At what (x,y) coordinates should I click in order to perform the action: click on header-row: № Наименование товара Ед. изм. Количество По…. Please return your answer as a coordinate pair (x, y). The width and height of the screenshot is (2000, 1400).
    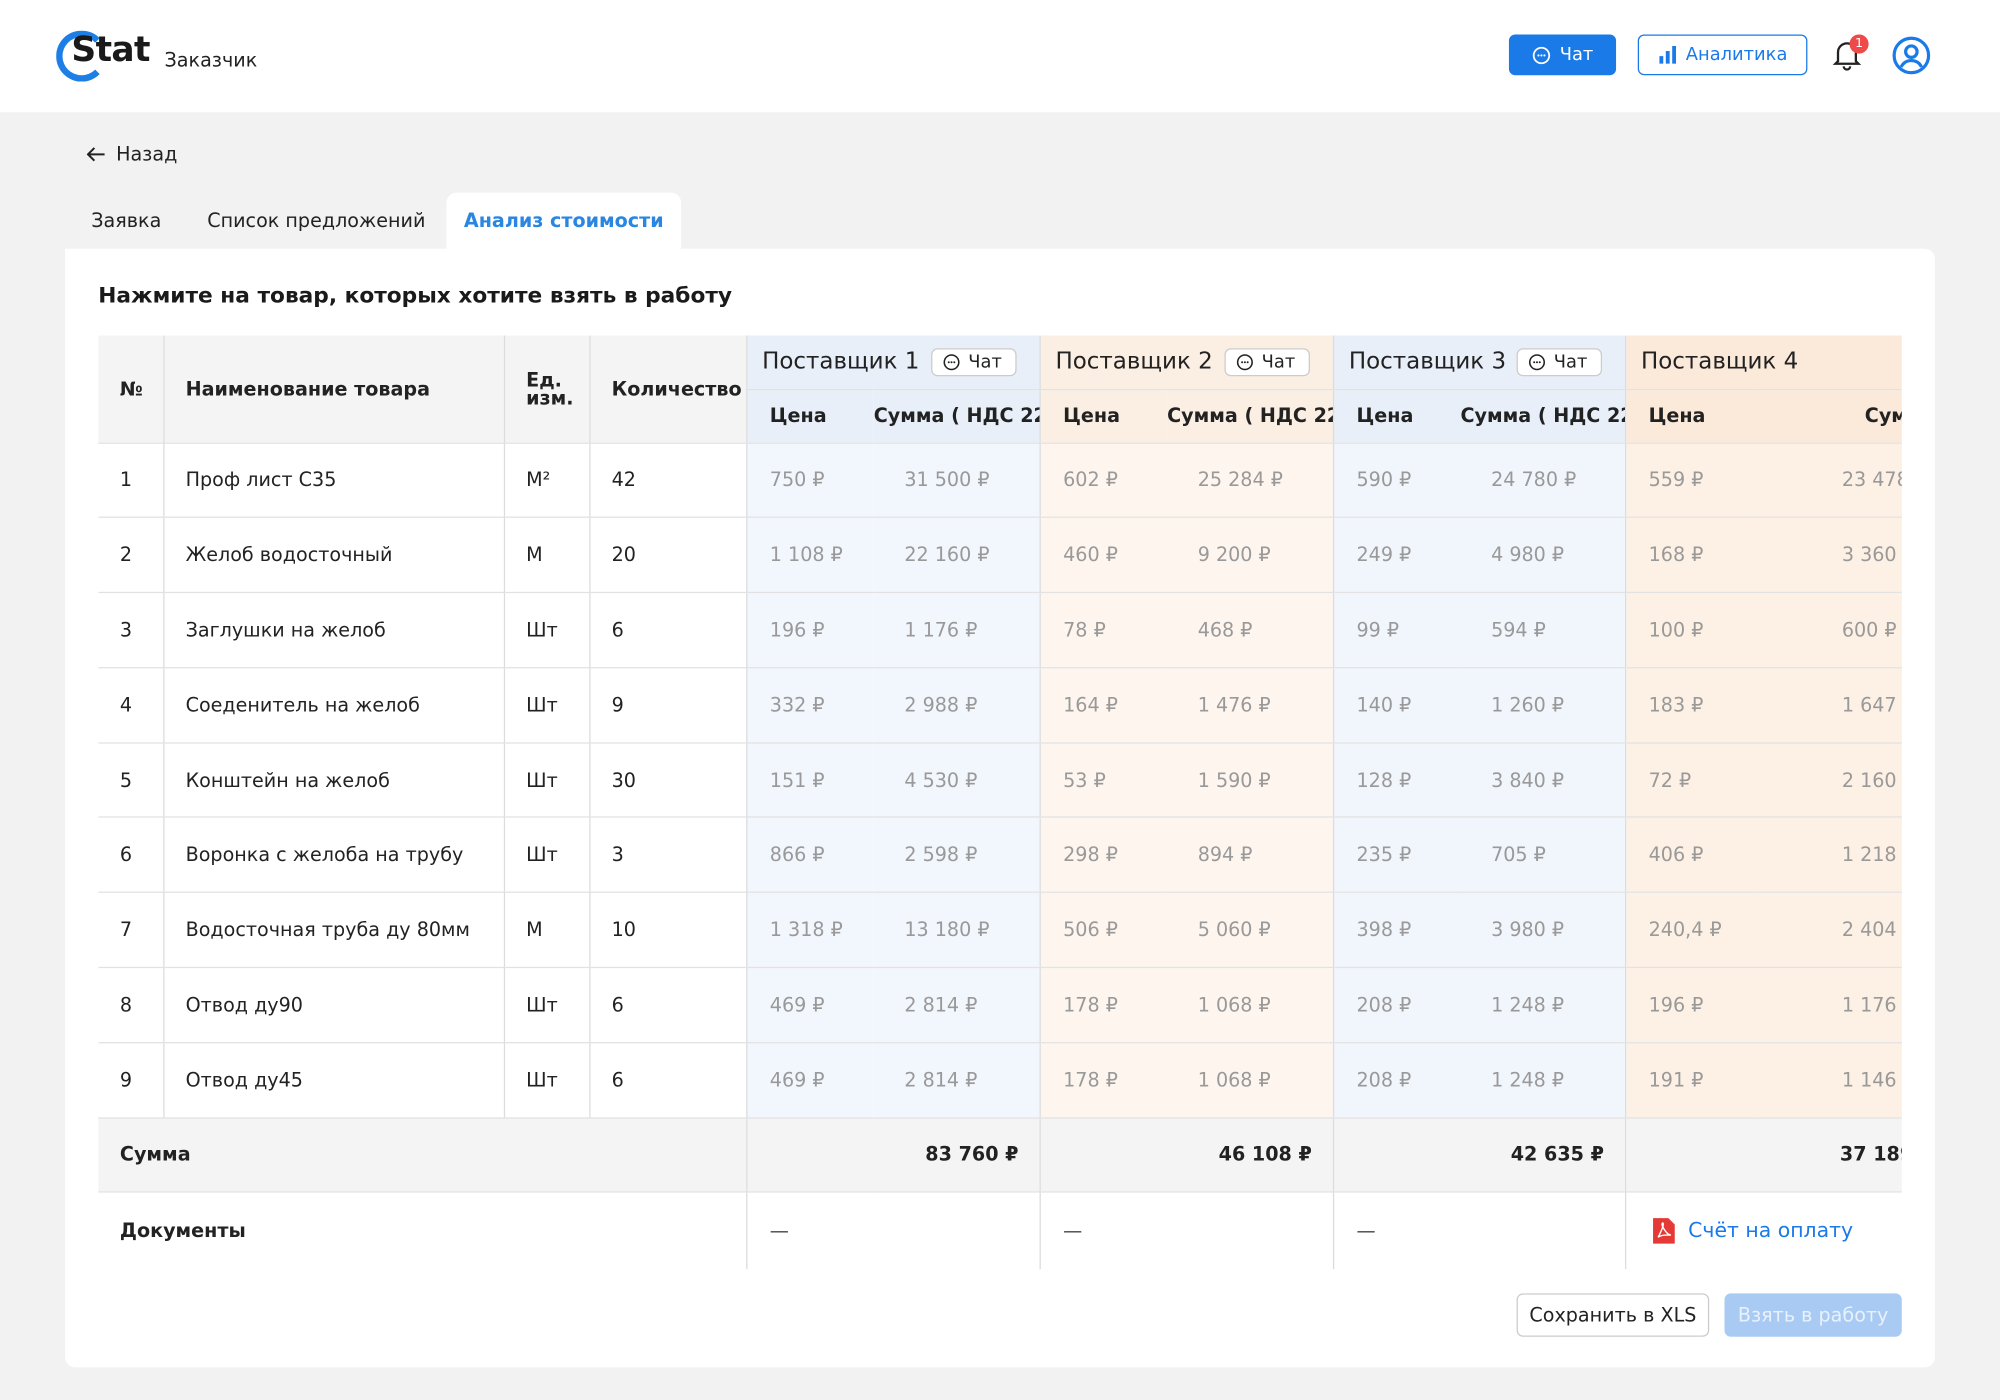
    Looking at the image, I should click on (1000, 389).